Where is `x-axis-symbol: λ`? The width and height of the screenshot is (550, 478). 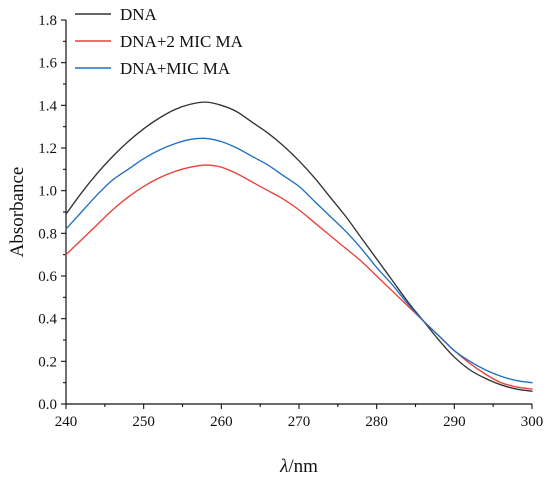
x-axis-symbol: λ is located at coordinates (283, 466).